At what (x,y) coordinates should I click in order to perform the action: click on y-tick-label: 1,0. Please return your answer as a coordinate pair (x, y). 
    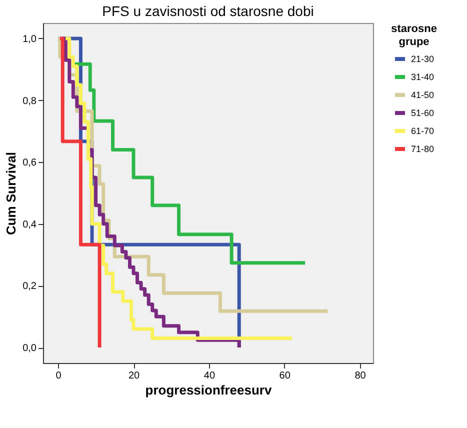
    Looking at the image, I should click on (29, 39).